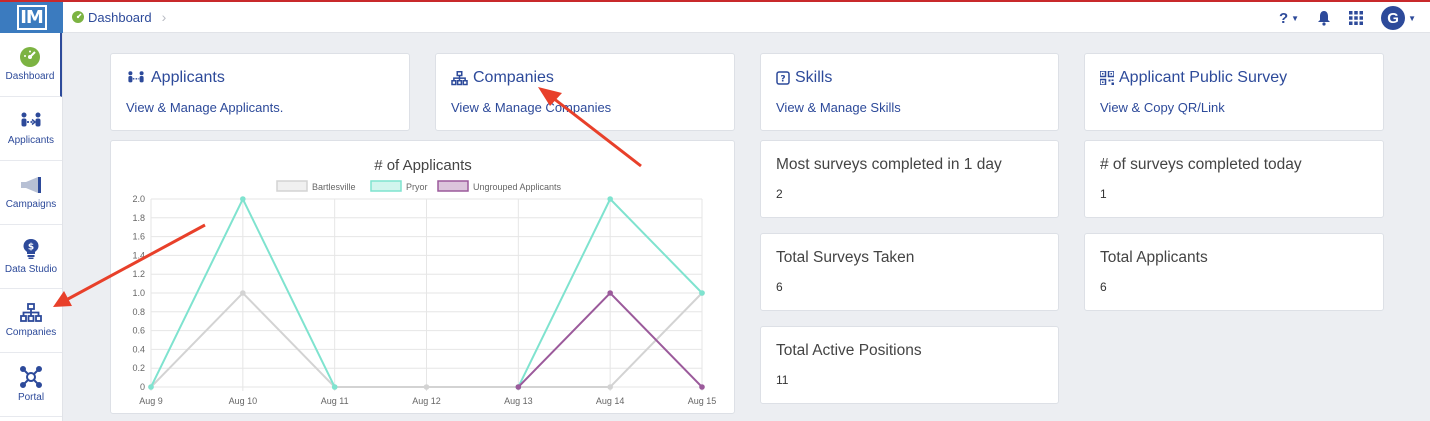 The image size is (1430, 421). I want to click on sidebar-item-campaigns: Campaigns, so click(31, 193).